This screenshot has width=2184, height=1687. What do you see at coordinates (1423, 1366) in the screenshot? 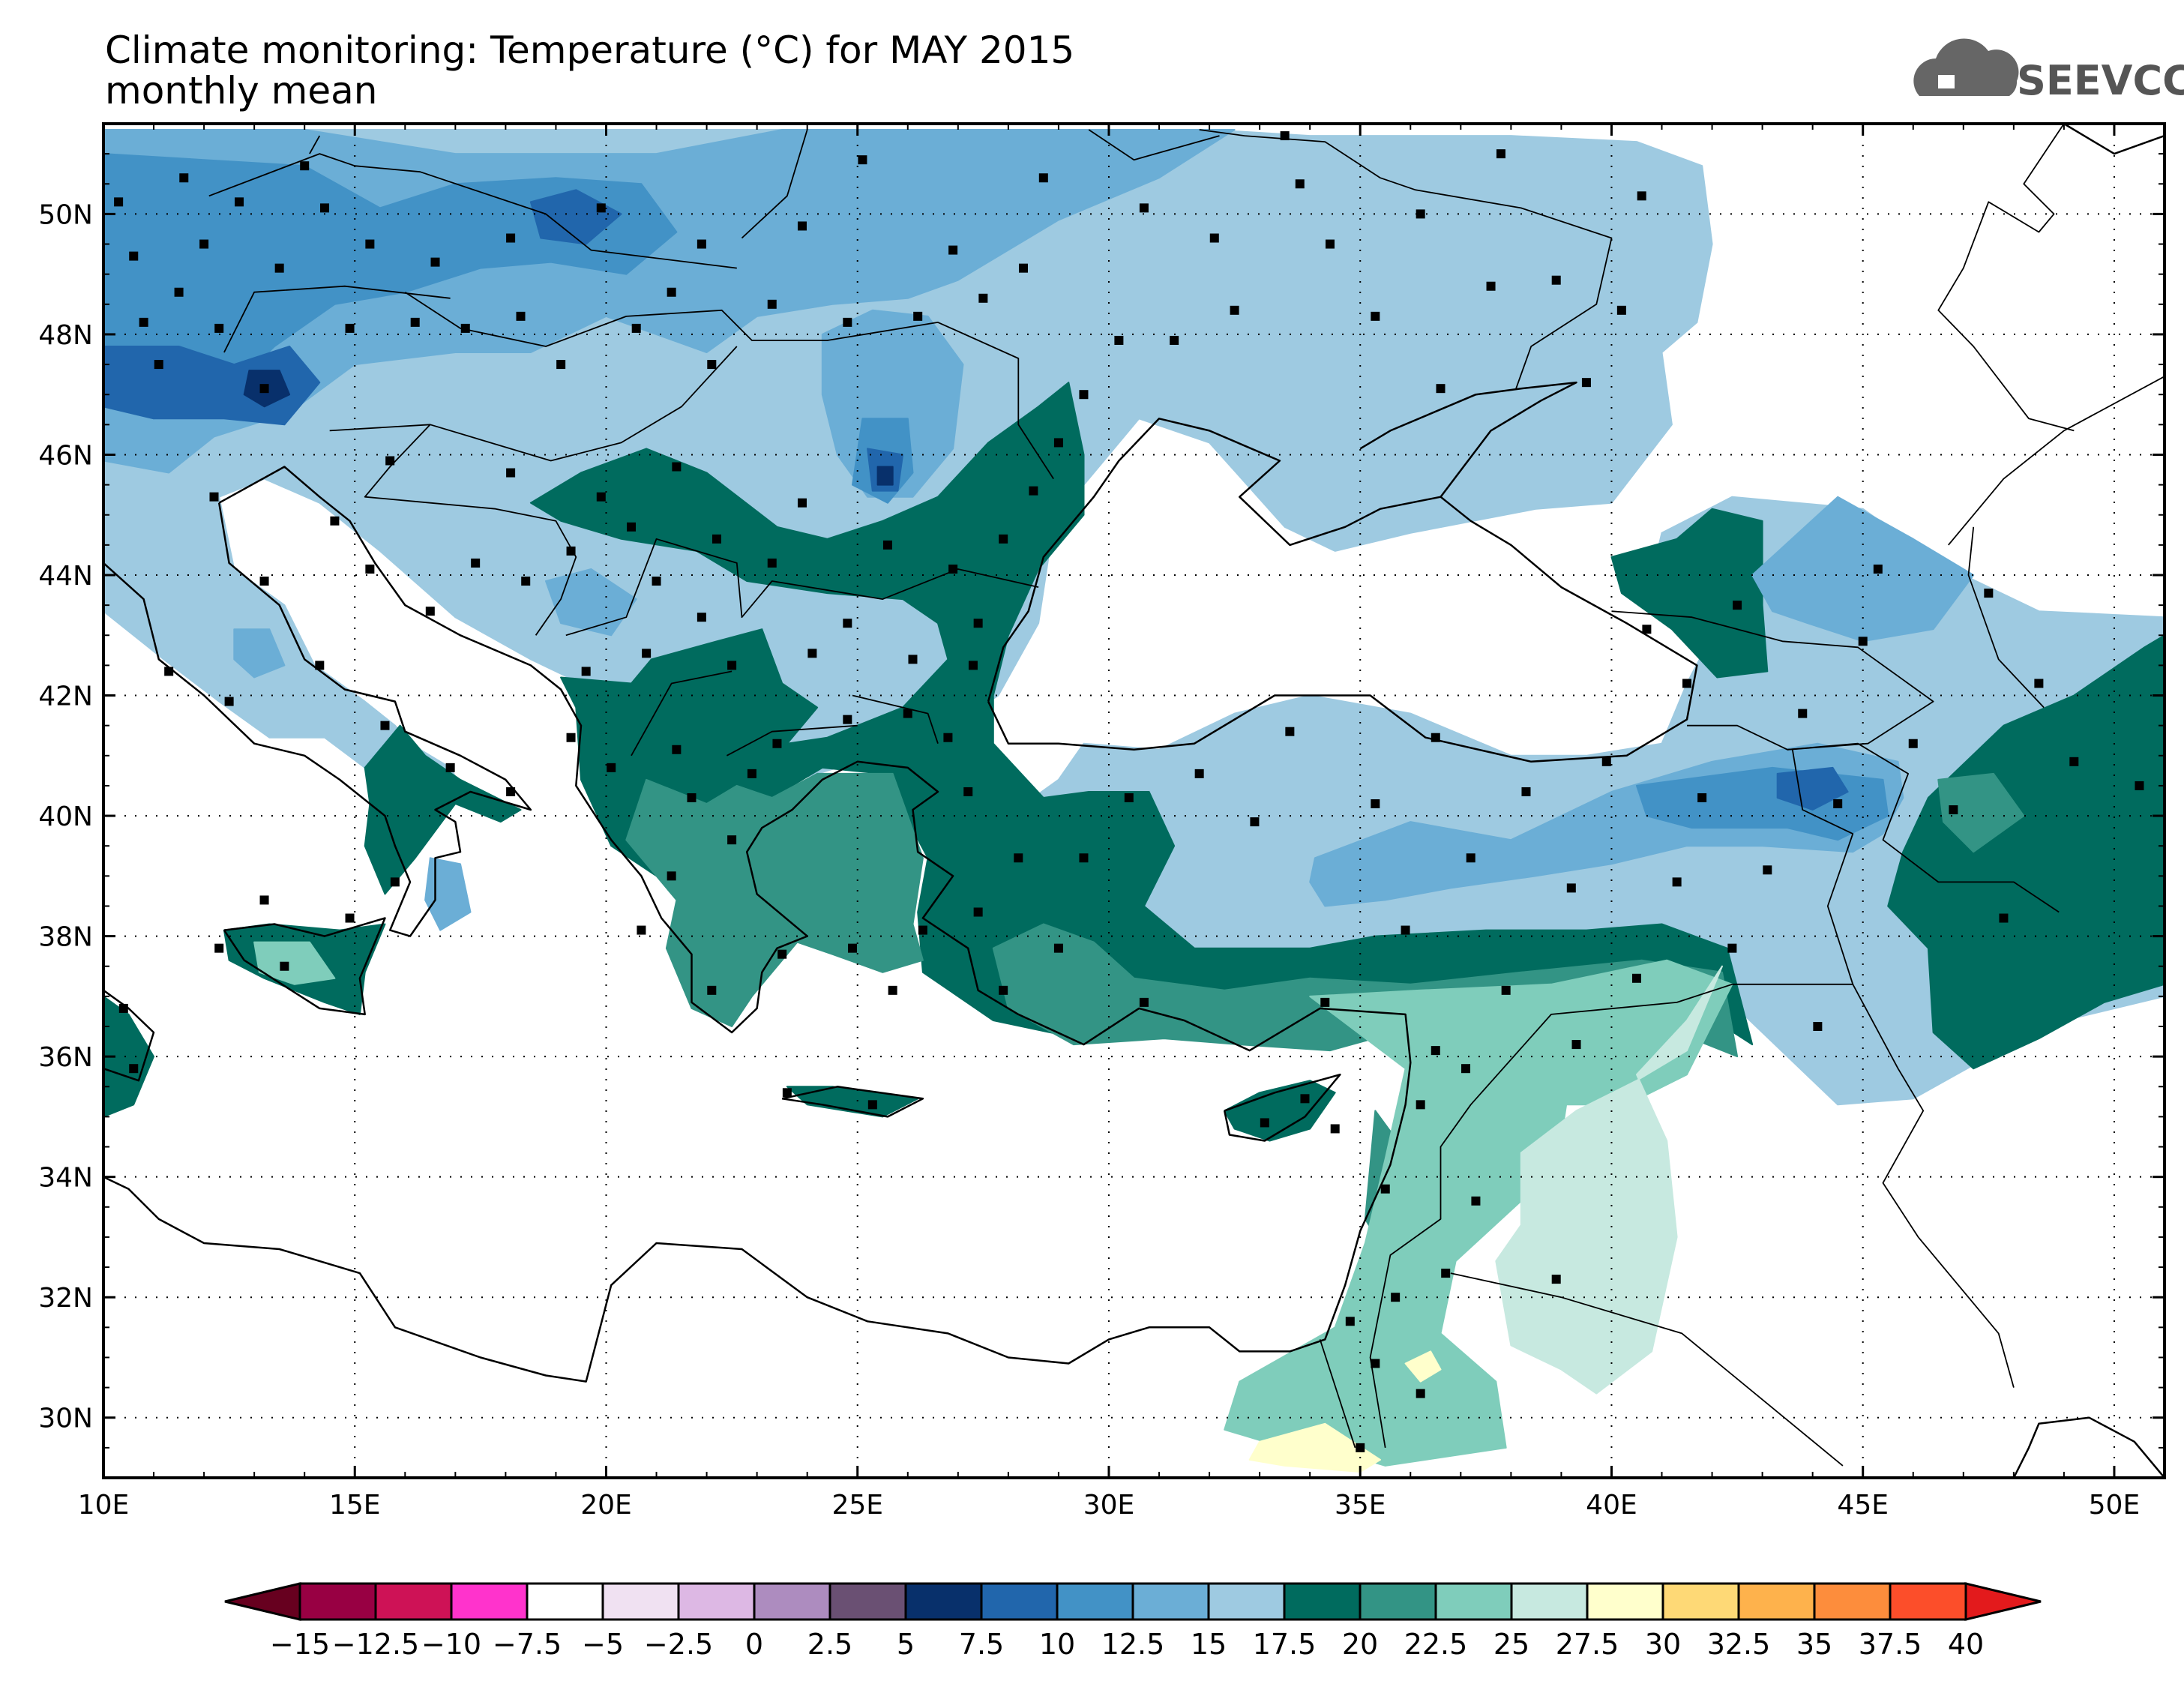
I see `temp-region-27.5-30` at bounding box center [1423, 1366].